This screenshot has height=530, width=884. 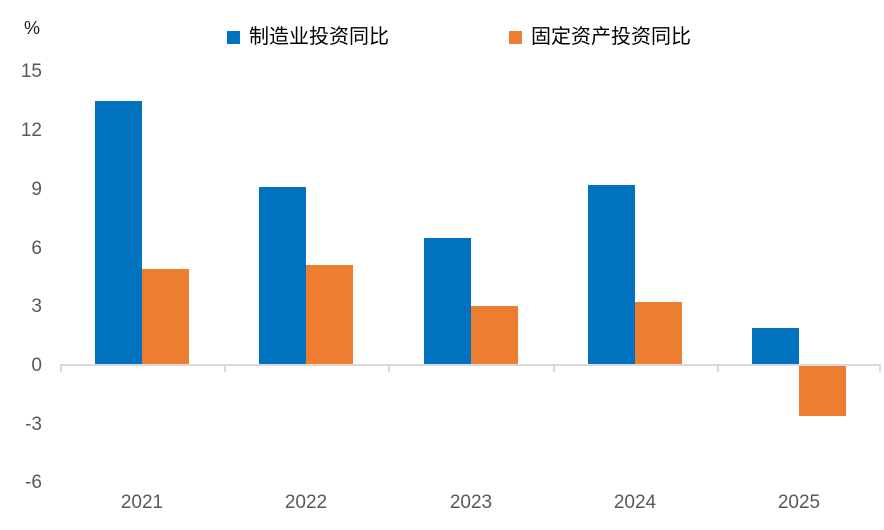 What do you see at coordinates (329, 315) in the screenshot?
I see `bar-series2-2022` at bounding box center [329, 315].